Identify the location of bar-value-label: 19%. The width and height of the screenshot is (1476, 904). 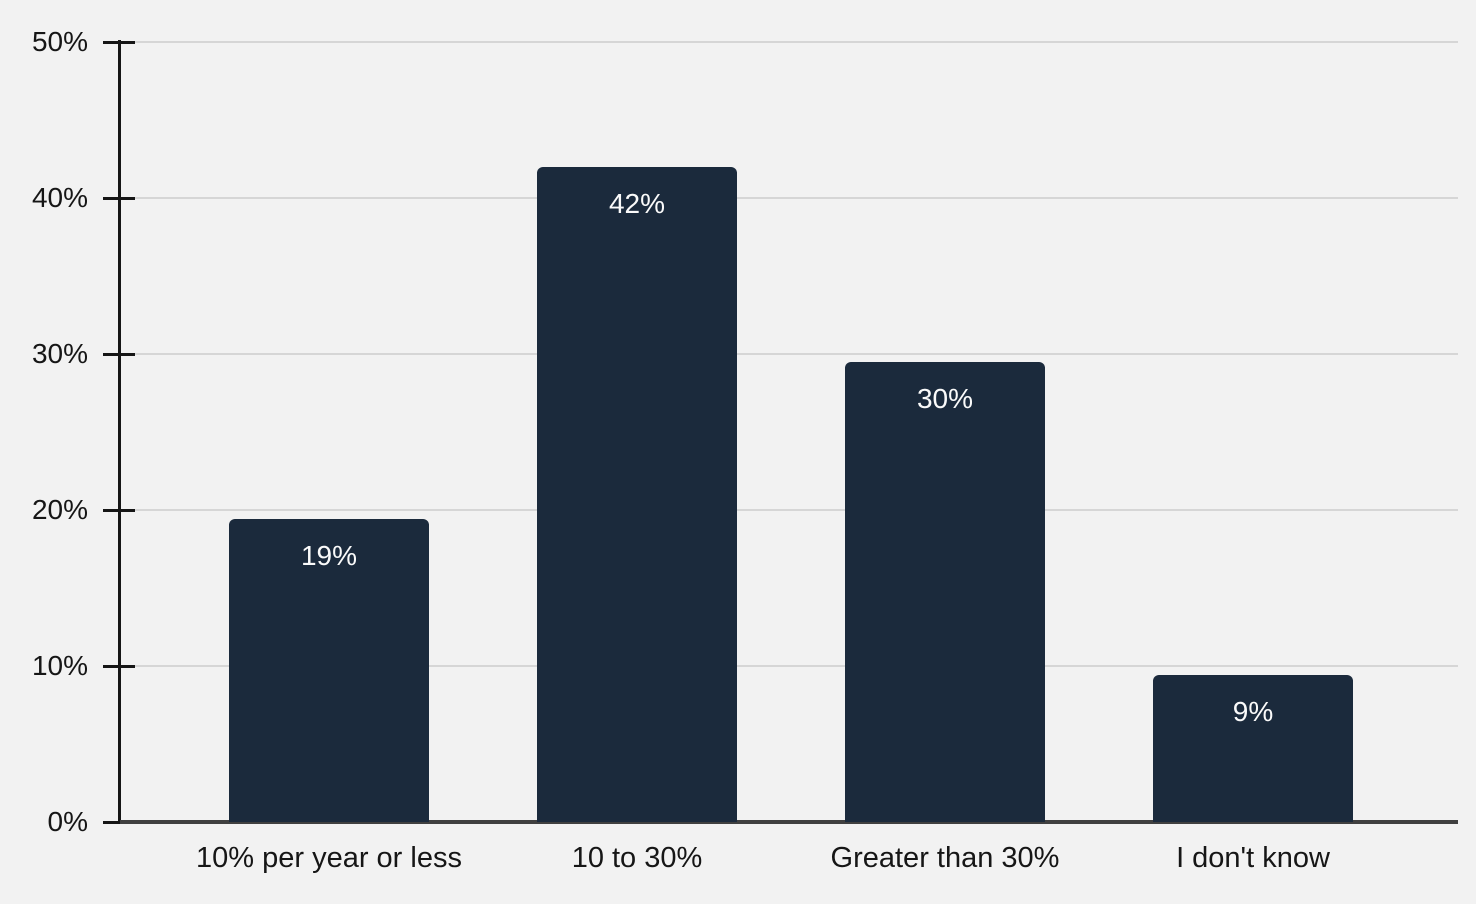
(329, 556).